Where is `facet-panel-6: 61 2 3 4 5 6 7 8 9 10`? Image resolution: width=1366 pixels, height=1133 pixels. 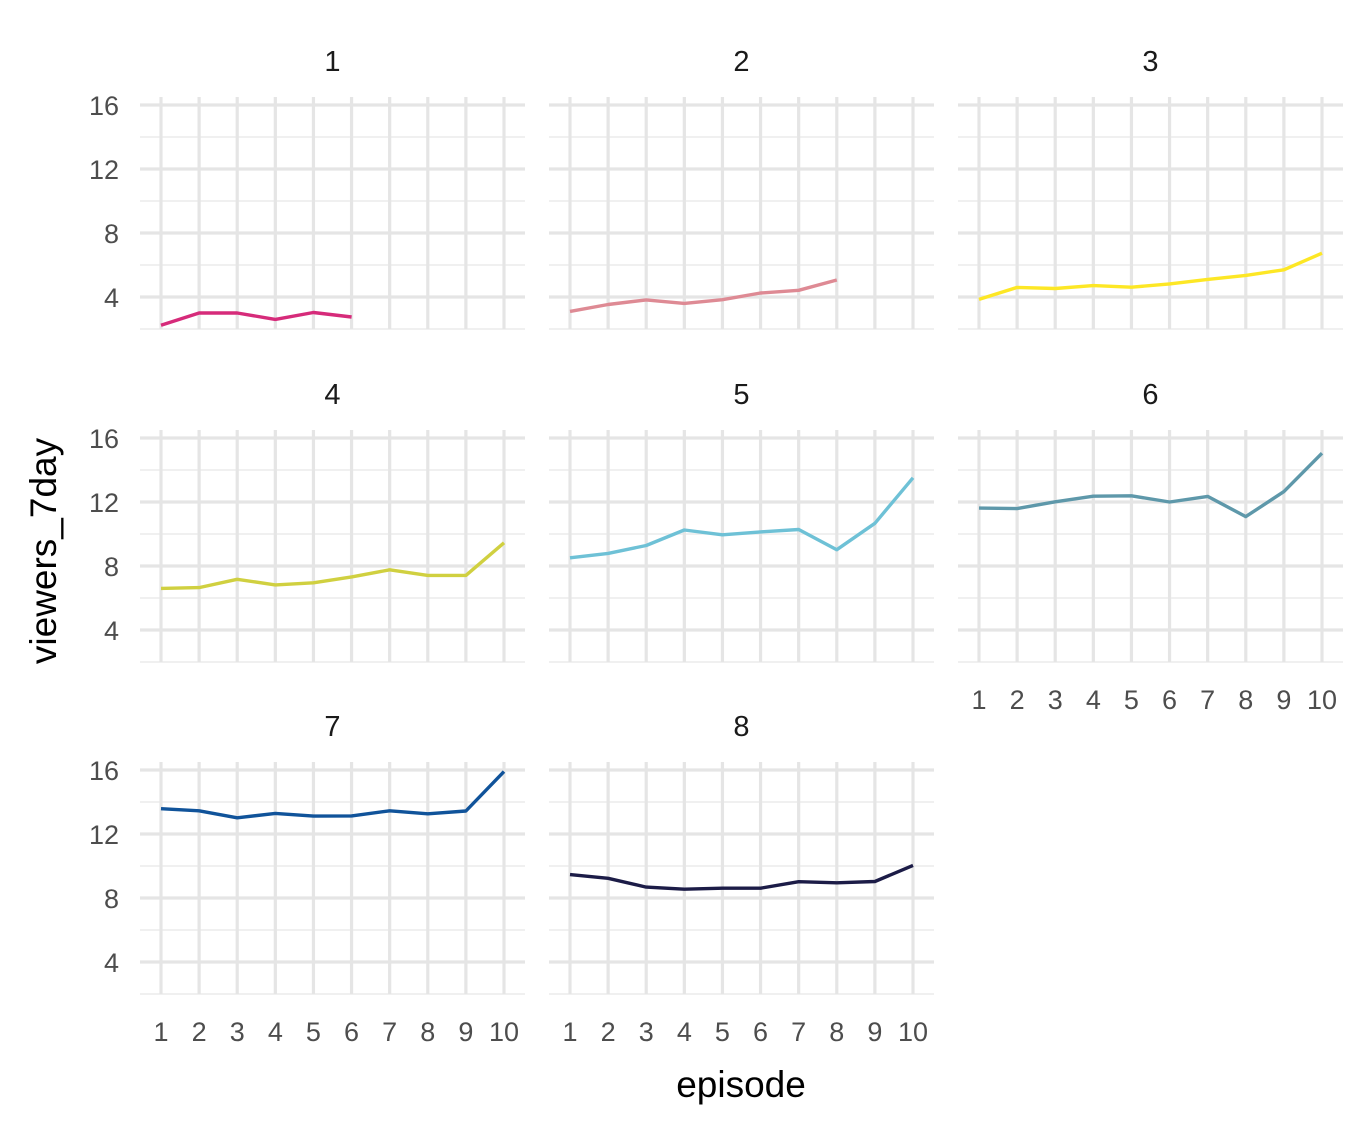 facet-panel-6: 61 2 3 4 5 6 7 8 9 10 is located at coordinates (1150, 547).